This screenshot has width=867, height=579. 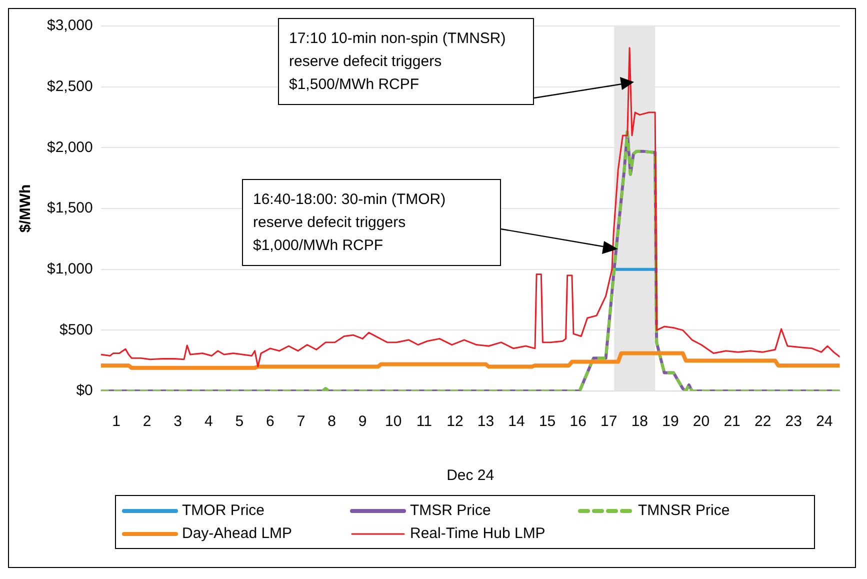 I want to click on legend-label: Day-Ahead LMP, so click(x=237, y=533).